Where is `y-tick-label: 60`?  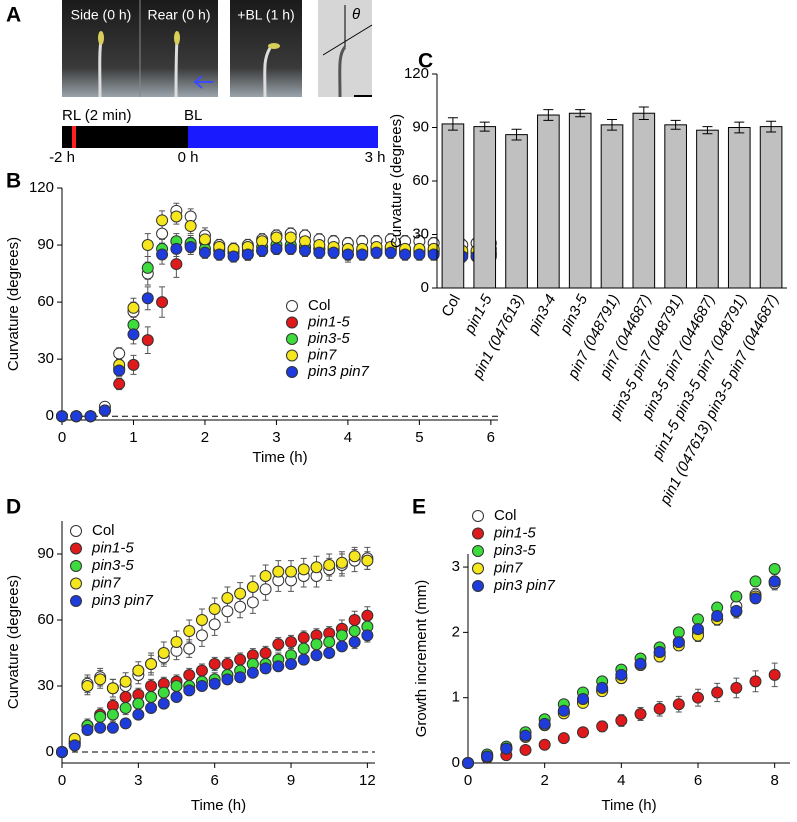
y-tick-label: 60 is located at coordinates (420, 180).